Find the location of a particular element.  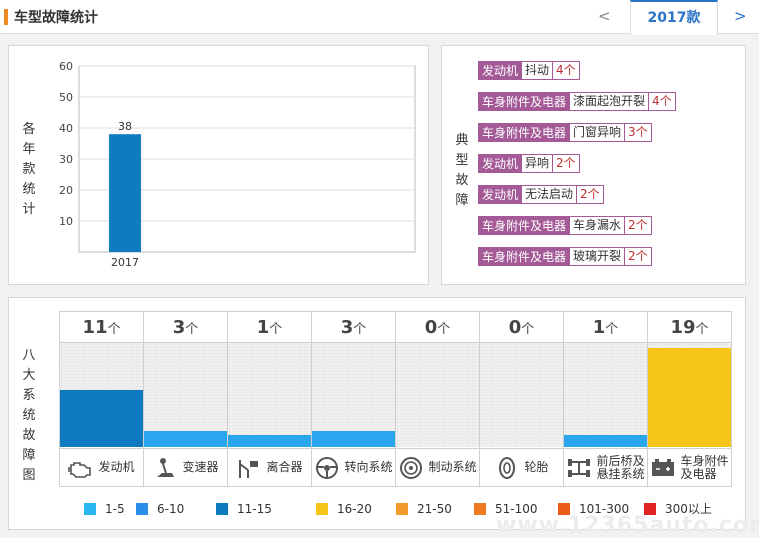

system-column: 0个 制动系统 is located at coordinates (438, 399).